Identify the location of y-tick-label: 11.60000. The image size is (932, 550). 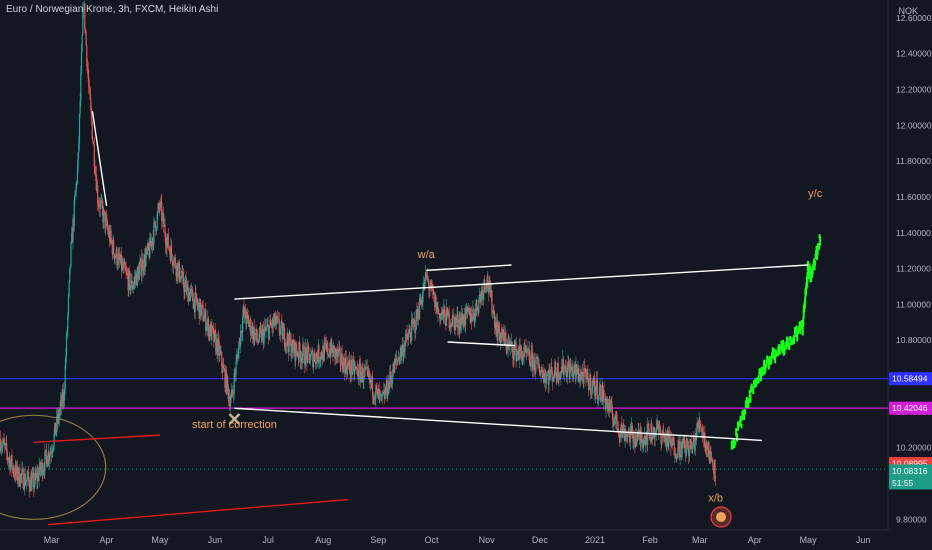
(913, 197).